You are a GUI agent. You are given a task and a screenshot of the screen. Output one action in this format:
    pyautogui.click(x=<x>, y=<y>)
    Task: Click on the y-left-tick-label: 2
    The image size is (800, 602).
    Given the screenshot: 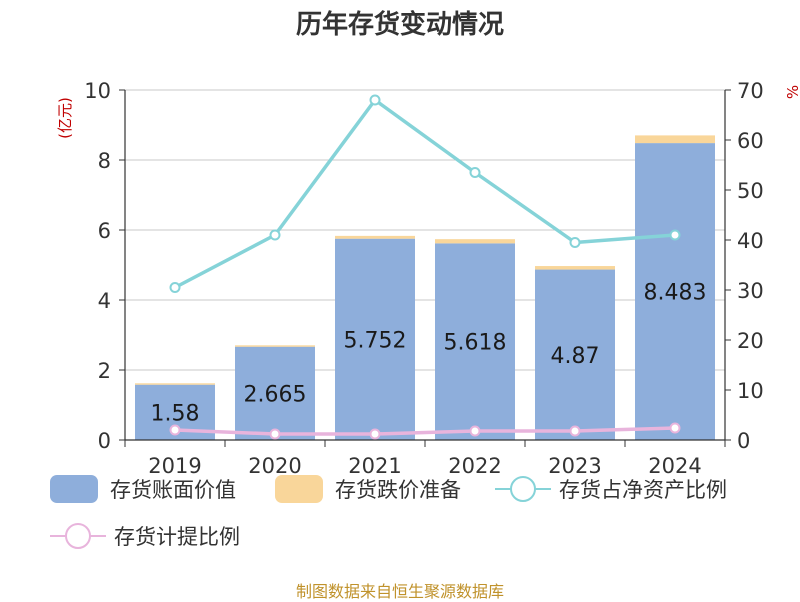 What is the action you would take?
    pyautogui.click(x=104, y=371)
    